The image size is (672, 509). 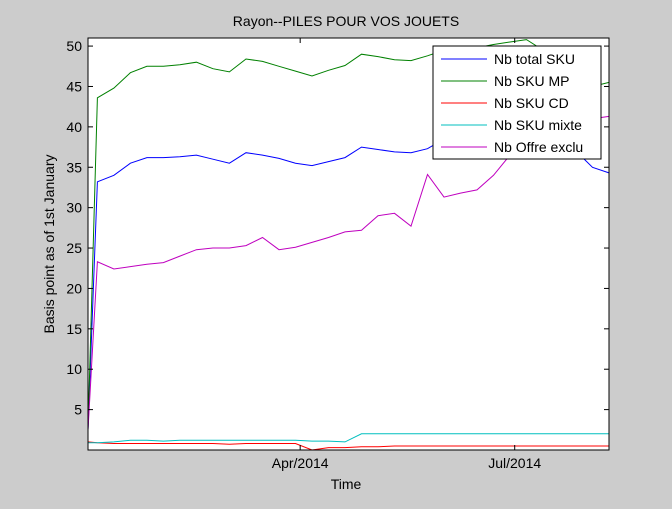 I want to click on y-tick-label: 50, so click(x=74, y=46).